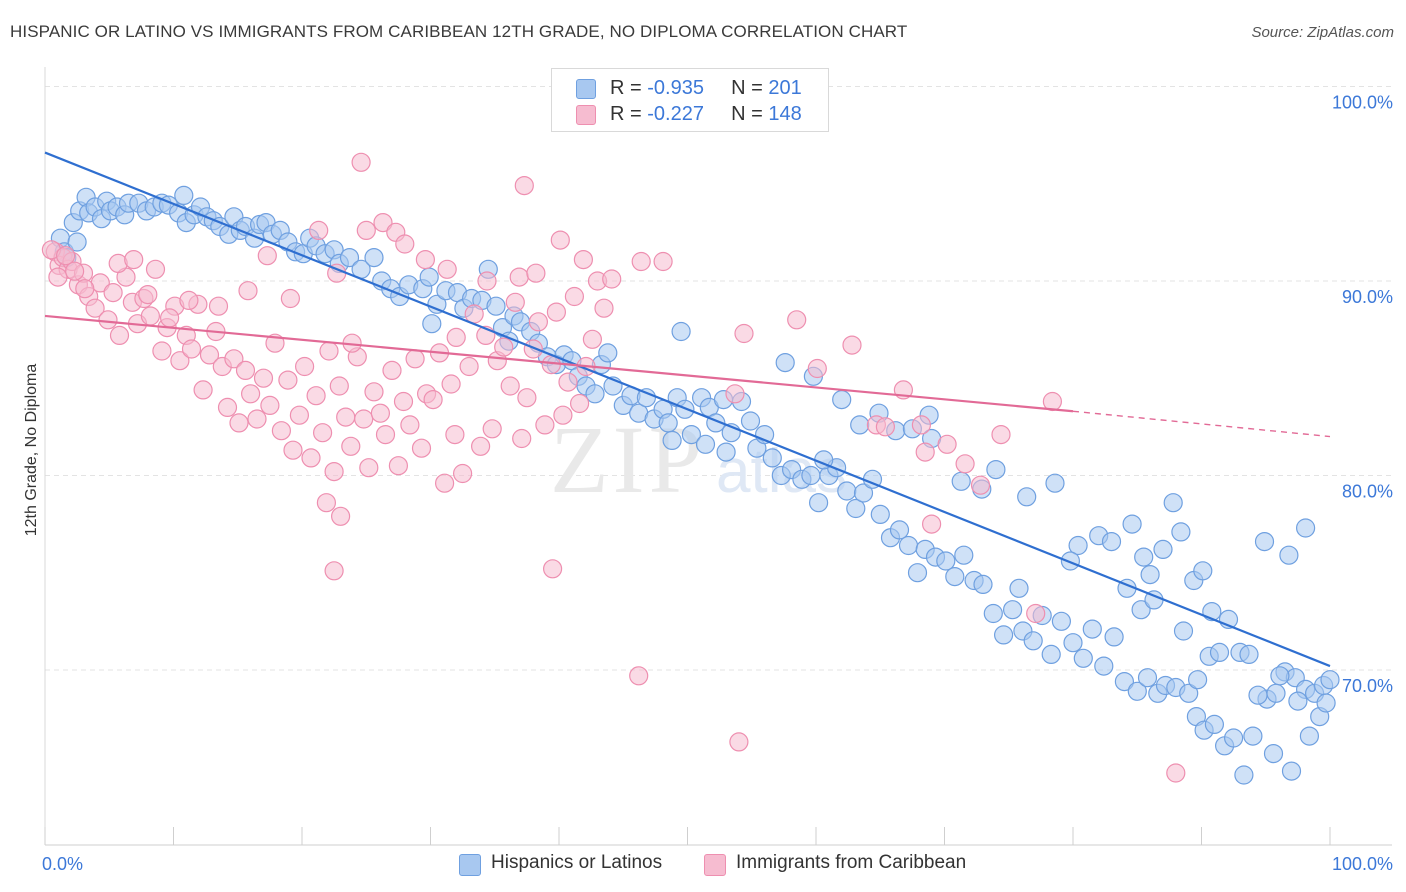 The image size is (1406, 892). I want to click on watermark-zip: ZIP, so click(628, 459).